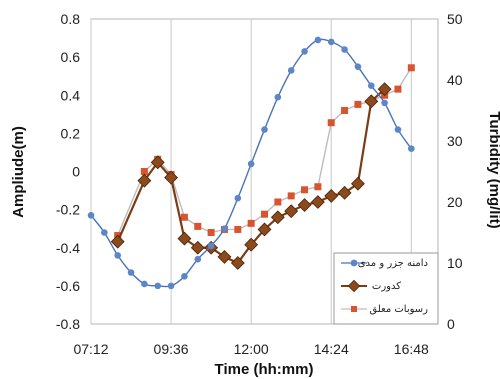  What do you see at coordinates (264, 369) in the screenshot?
I see `x-axis-title: Time (hh:mm)` at bounding box center [264, 369].